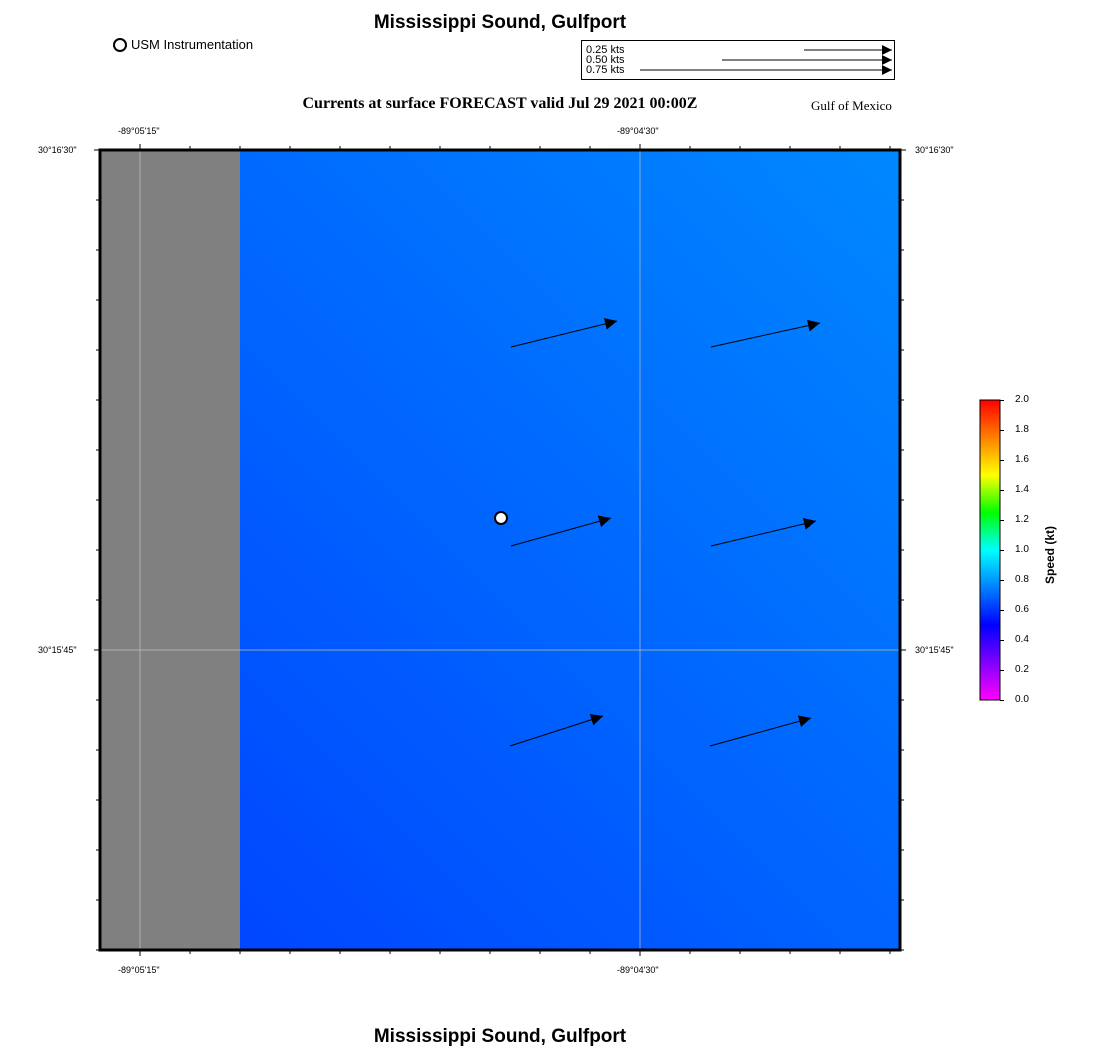 The width and height of the screenshot is (1100, 1050). What do you see at coordinates (1050, 554) in the screenshot?
I see `colorbar-title: Speed (kt)` at bounding box center [1050, 554].